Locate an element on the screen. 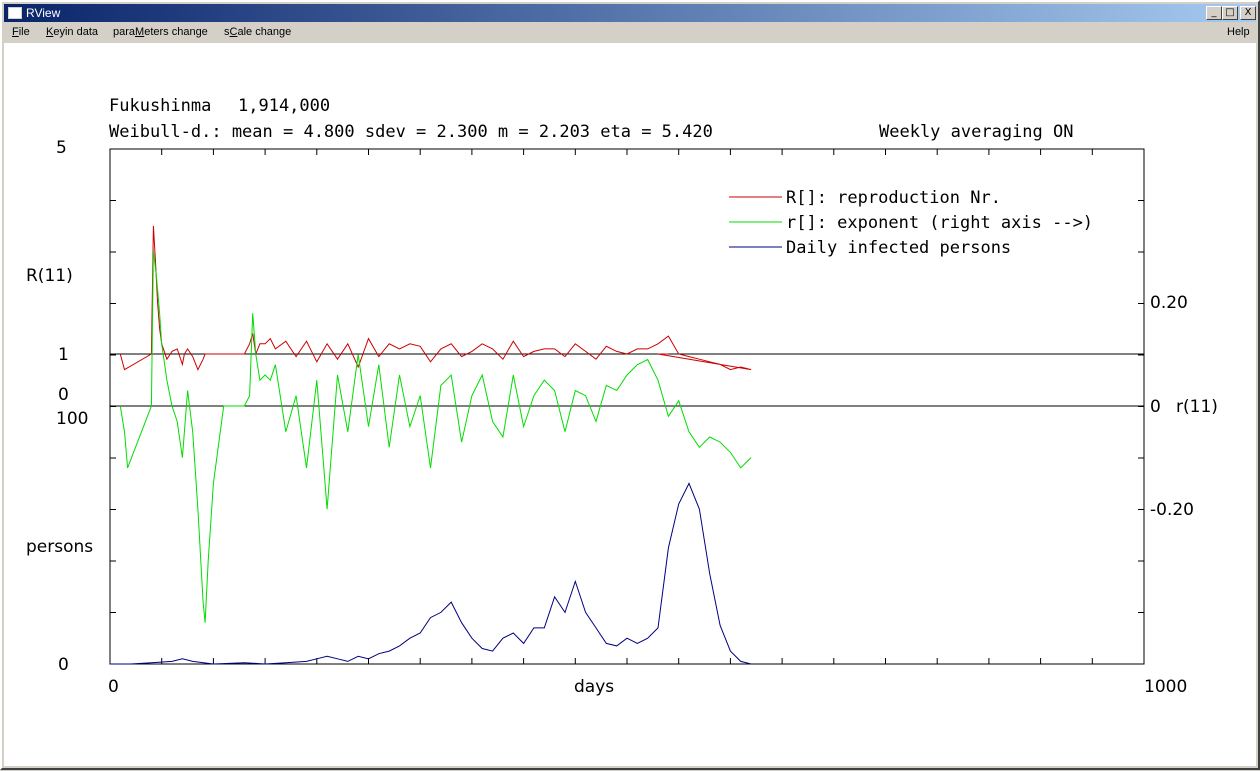 Image resolution: width=1260 pixels, height=771 pixels. population: 1,914,000 is located at coordinates (284, 106).